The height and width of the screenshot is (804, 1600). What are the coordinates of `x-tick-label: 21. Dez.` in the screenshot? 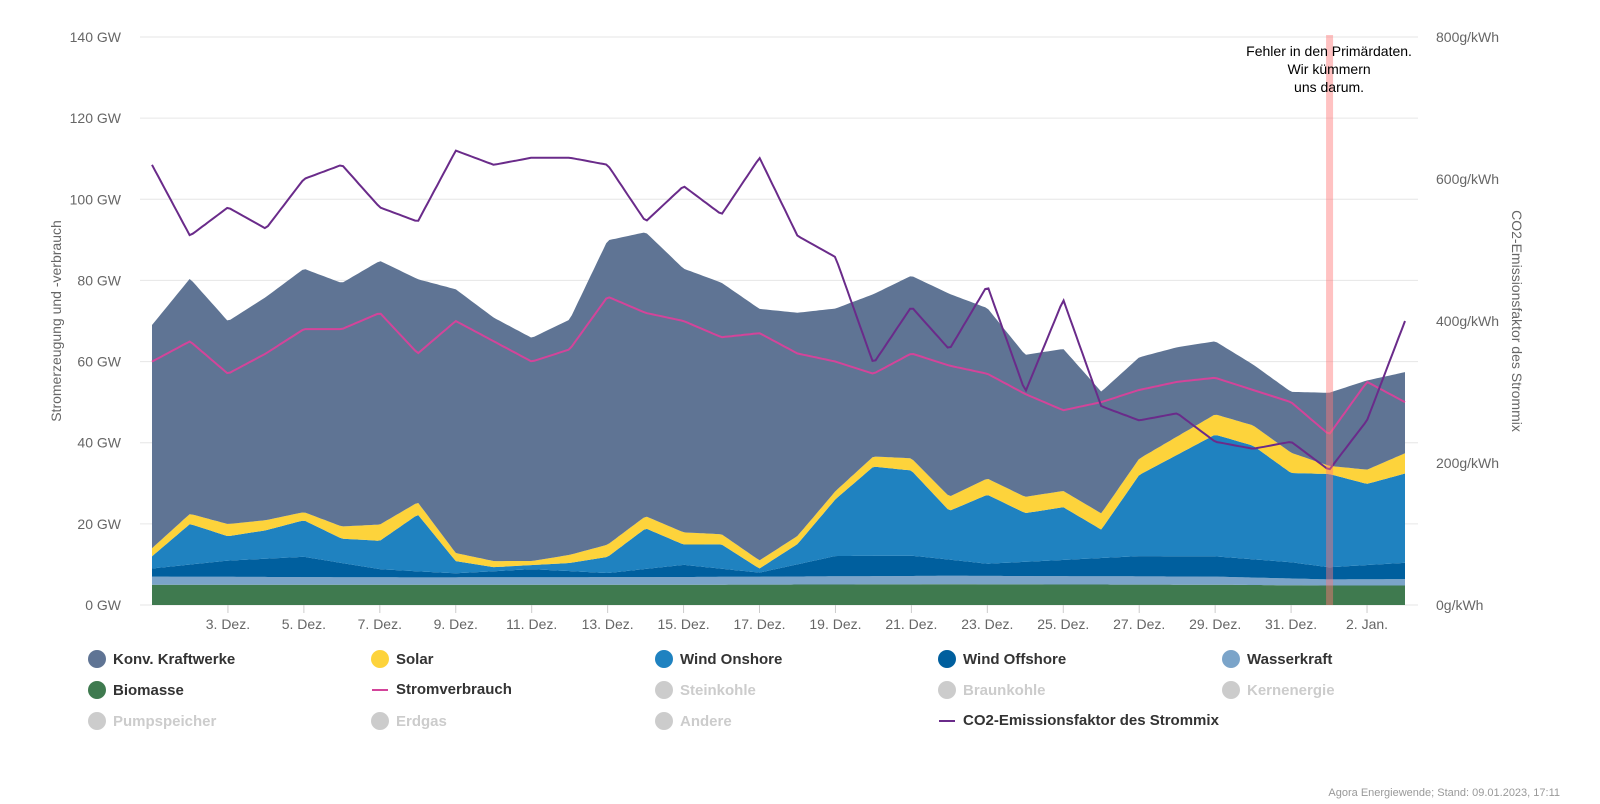 It's located at (911, 624).